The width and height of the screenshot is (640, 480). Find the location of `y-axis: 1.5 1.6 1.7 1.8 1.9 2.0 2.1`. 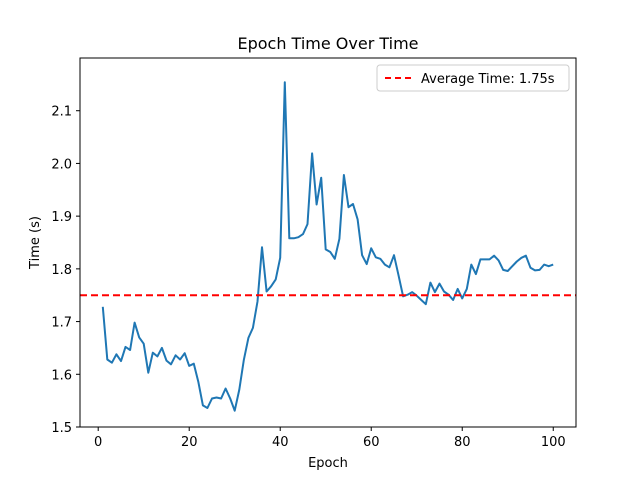

y-axis: 1.5 1.6 1.7 1.8 1.9 2.0 2.1 is located at coordinates (65, 270).